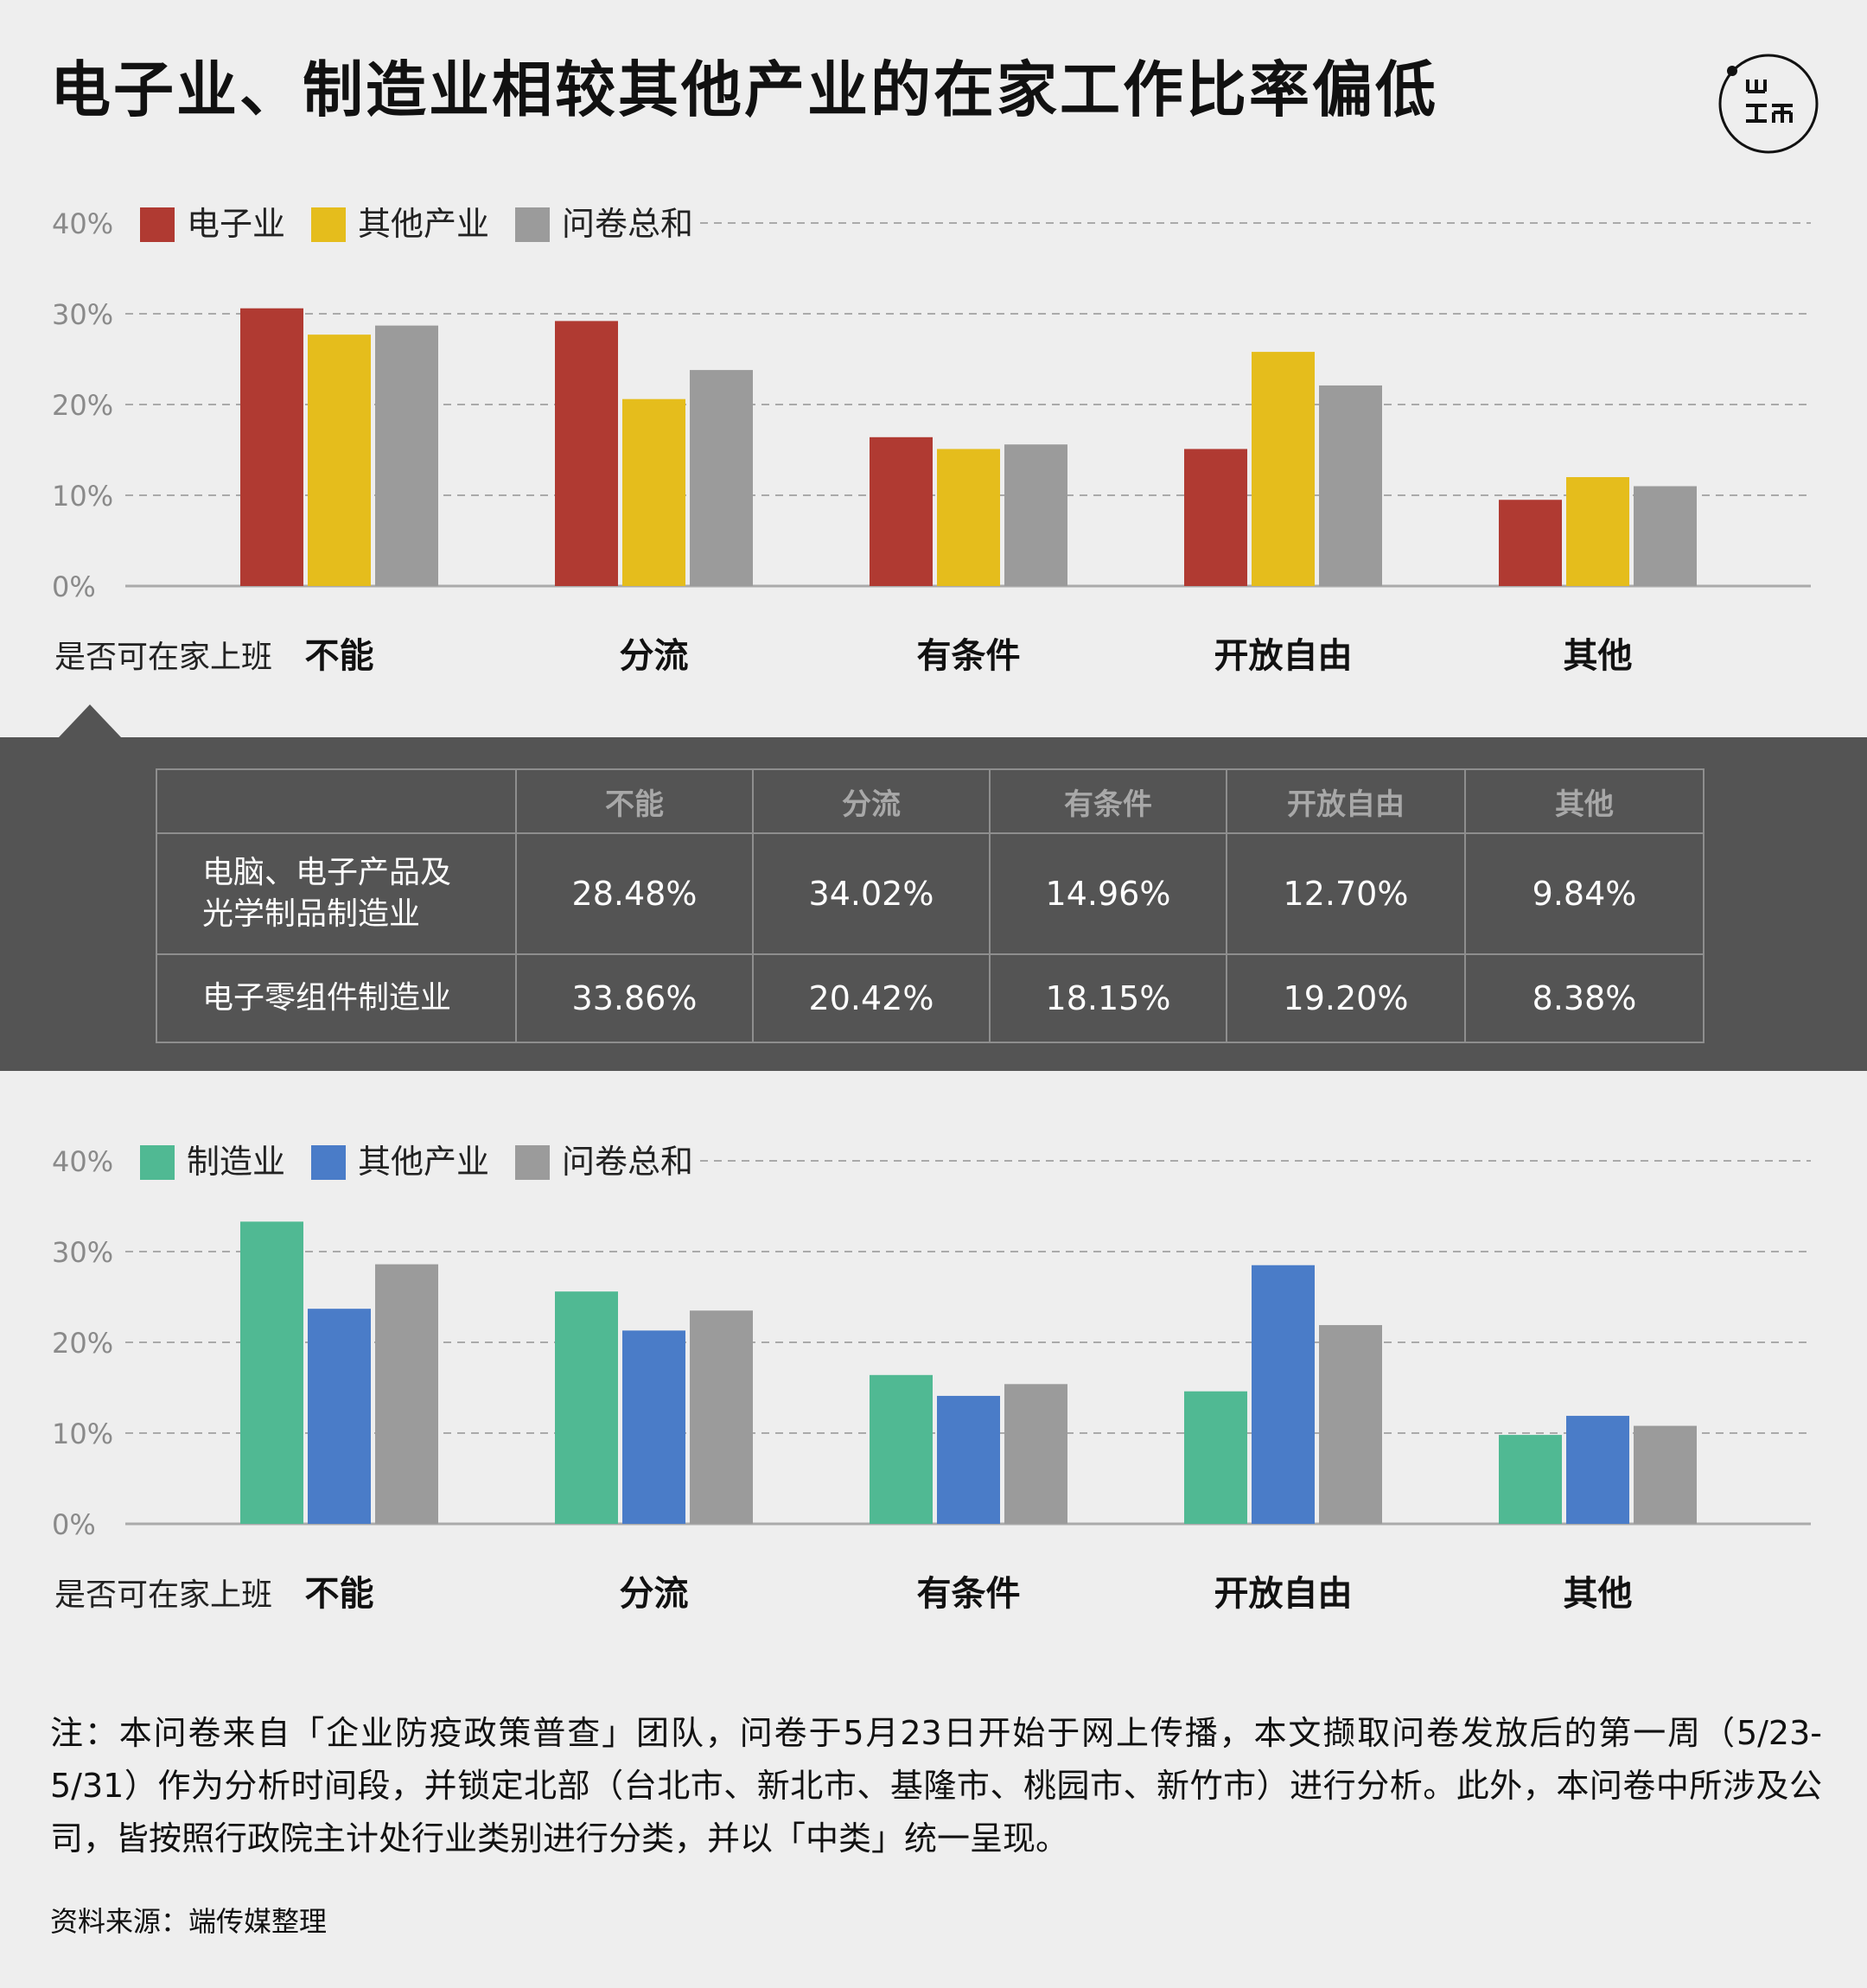 This screenshot has width=1867, height=1988. What do you see at coordinates (634, 801) in the screenshot?
I see `table-header-cell: 不能` at bounding box center [634, 801].